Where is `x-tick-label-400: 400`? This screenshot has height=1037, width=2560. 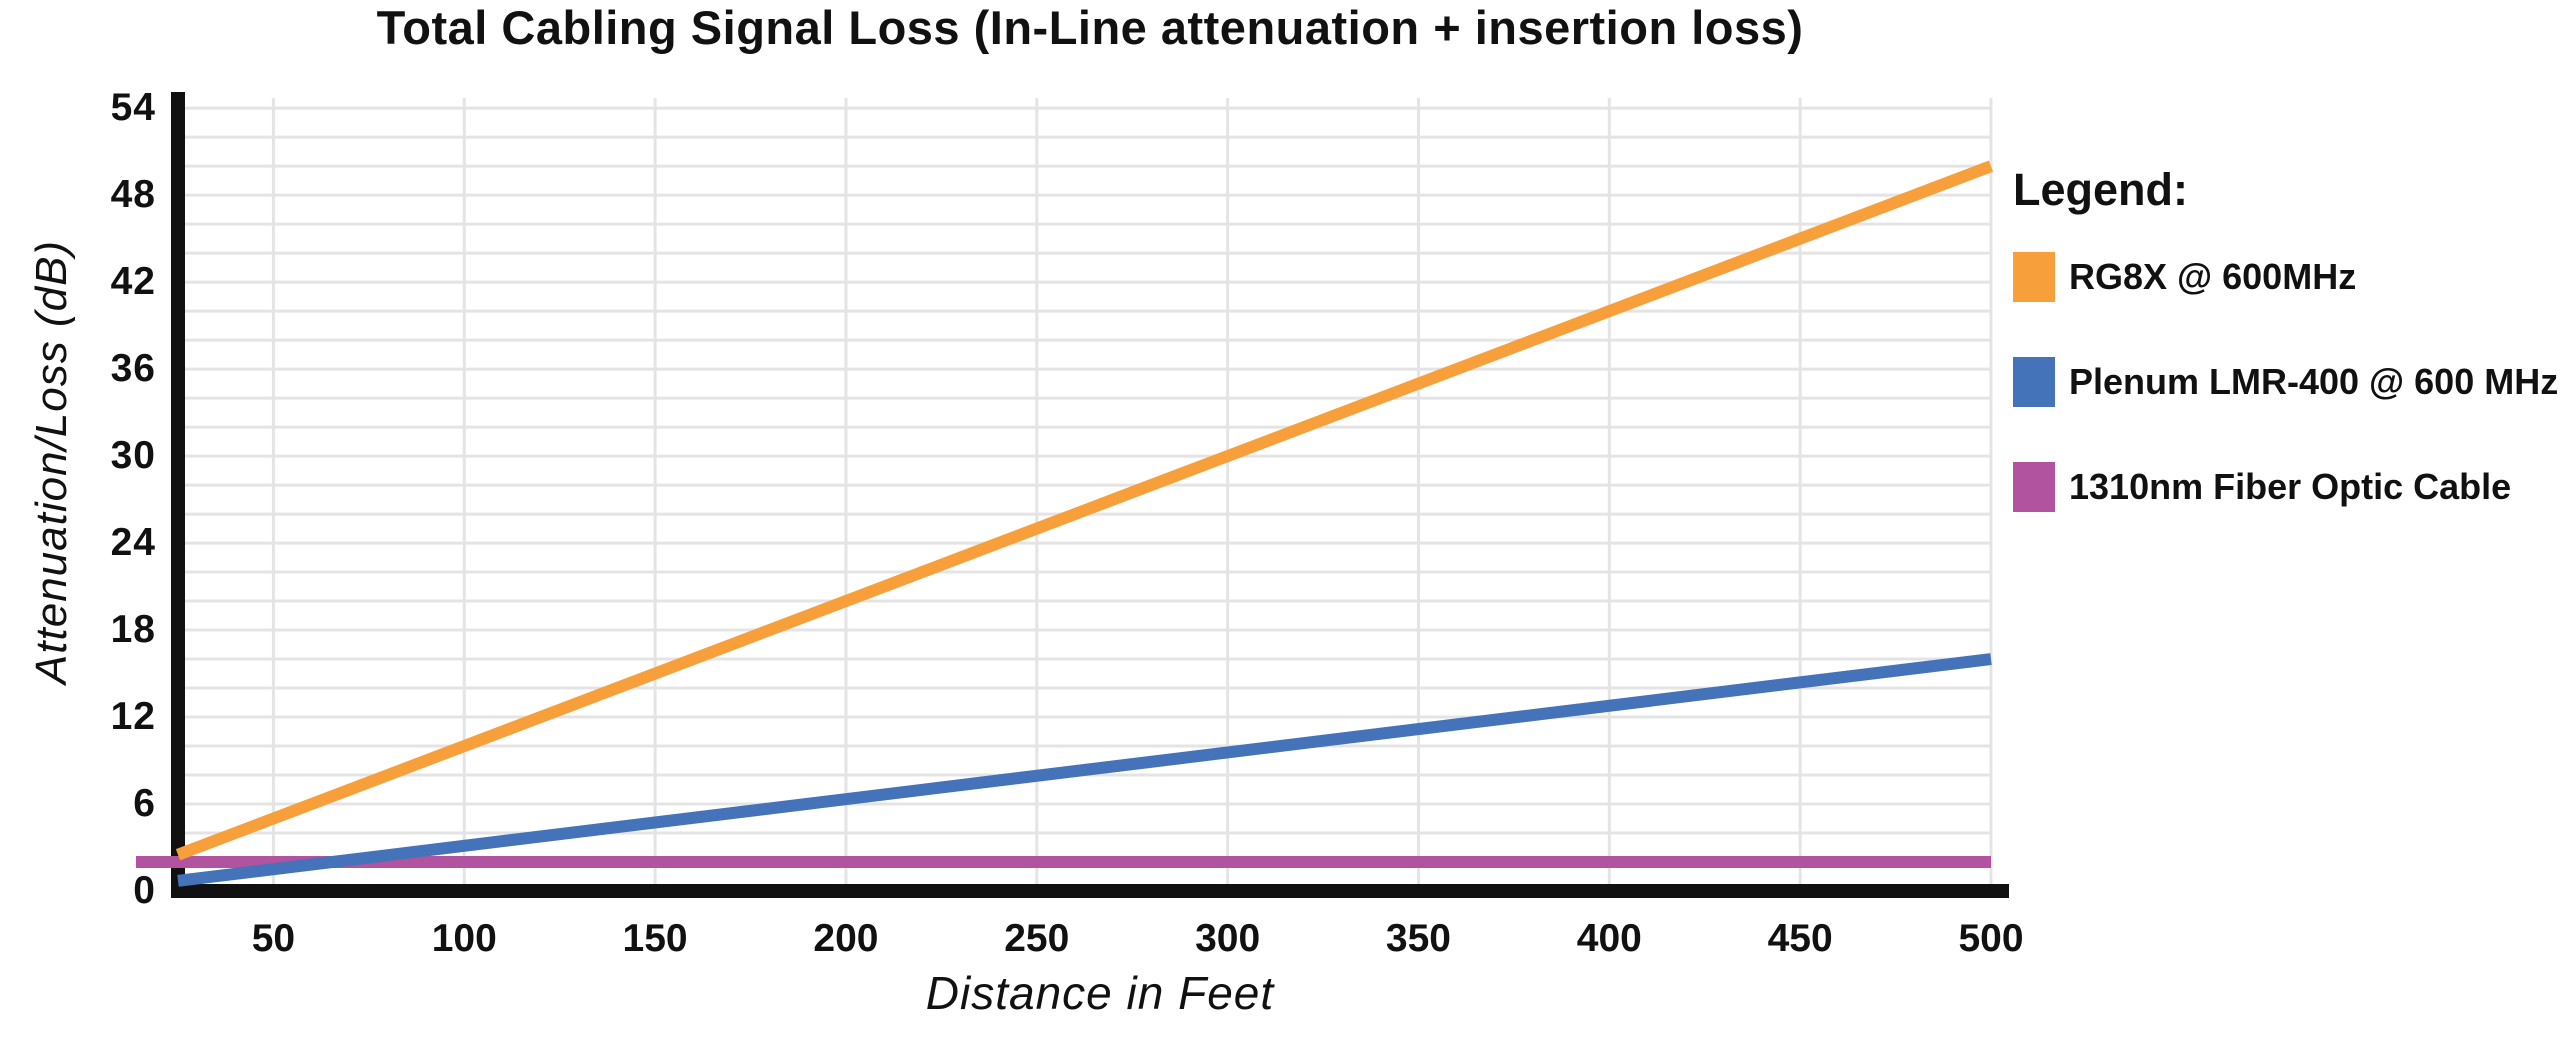 x-tick-label-400: 400 is located at coordinates (1609, 938).